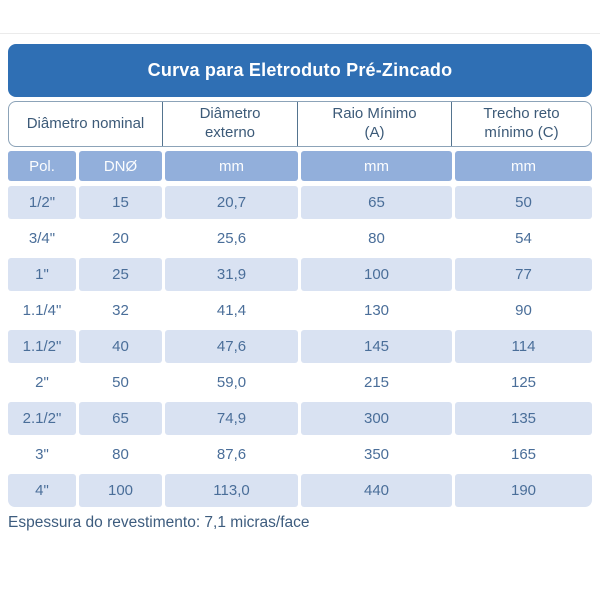  Describe the element at coordinates (120, 274) in the screenshot. I see `table-cell: 25` at that location.